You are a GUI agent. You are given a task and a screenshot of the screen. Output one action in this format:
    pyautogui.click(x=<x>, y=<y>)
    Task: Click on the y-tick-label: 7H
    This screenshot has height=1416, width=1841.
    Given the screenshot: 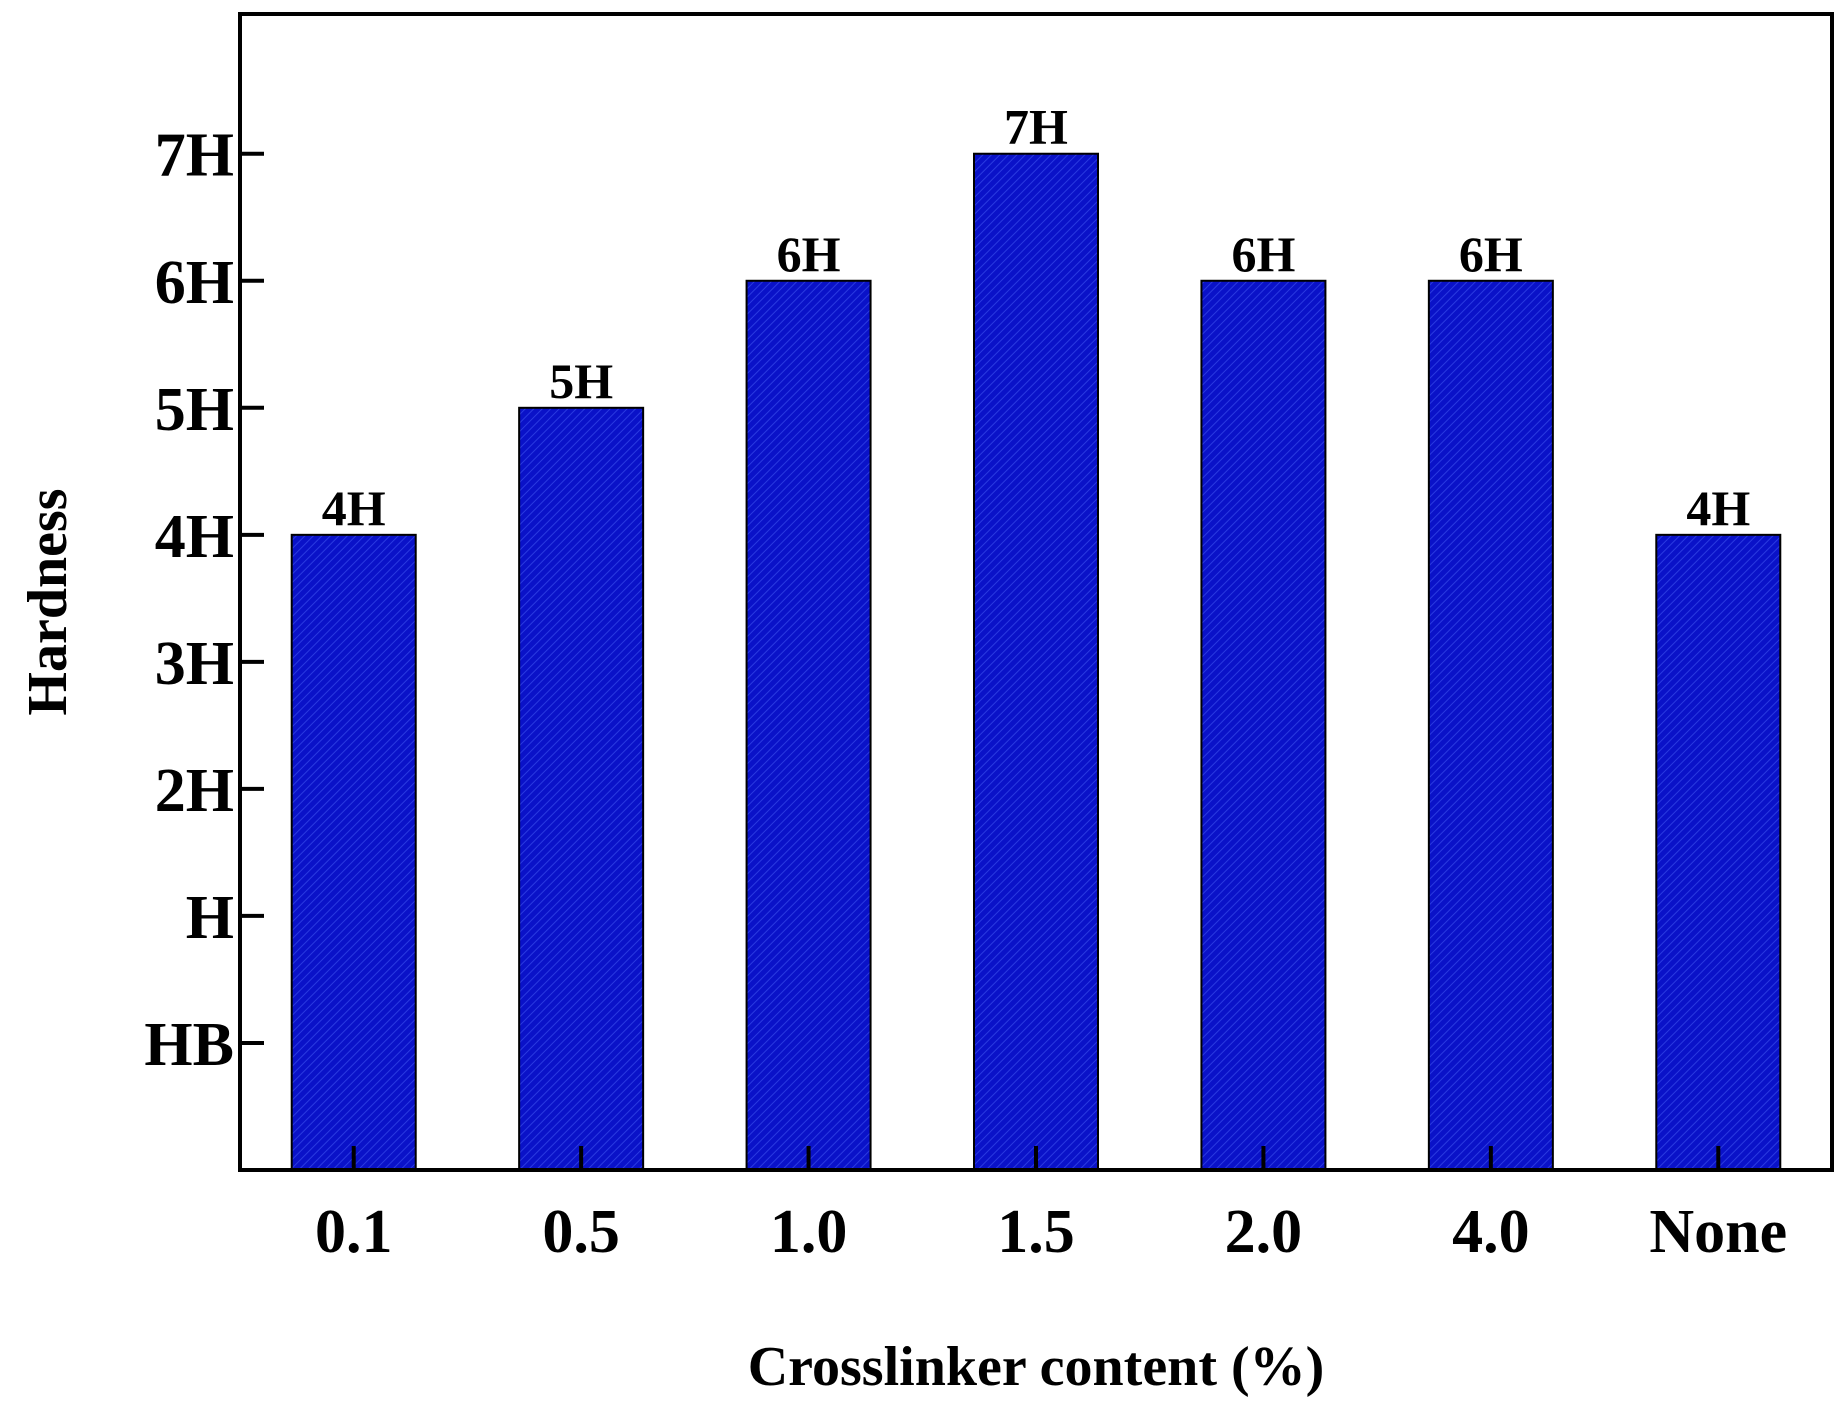 What is the action you would take?
    pyautogui.click(x=194, y=156)
    